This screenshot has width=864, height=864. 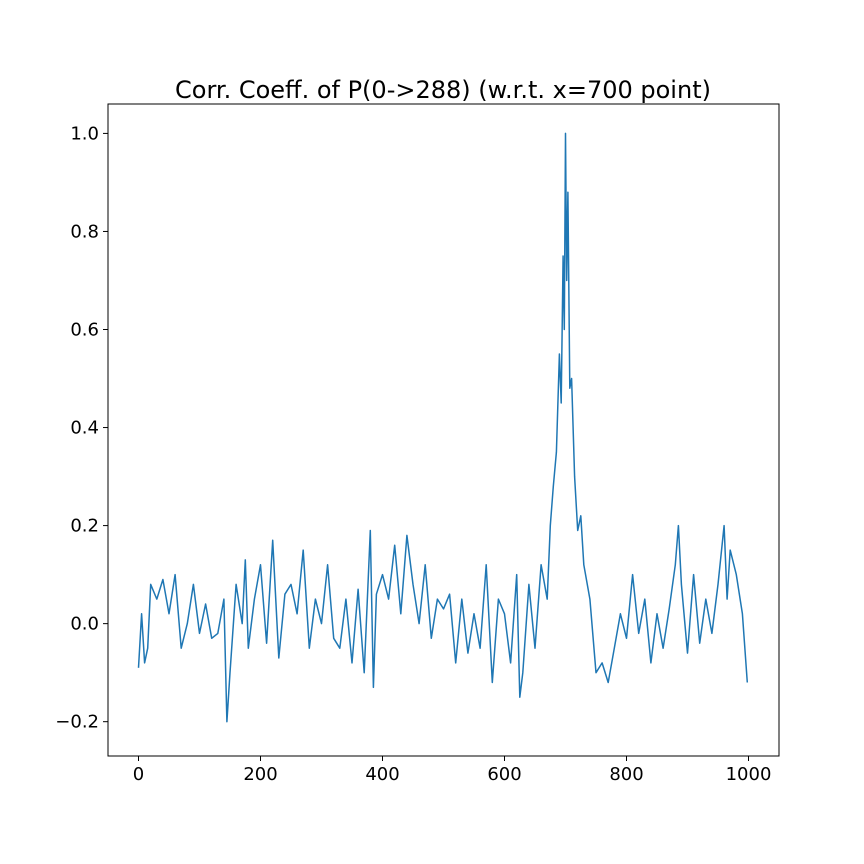 I want to click on x-tick-label: 0, so click(x=138, y=774).